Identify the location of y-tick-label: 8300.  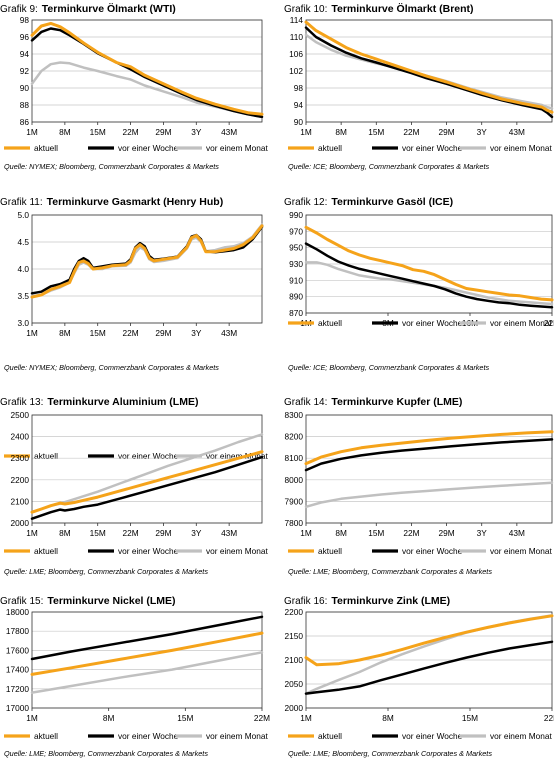
(294, 415).